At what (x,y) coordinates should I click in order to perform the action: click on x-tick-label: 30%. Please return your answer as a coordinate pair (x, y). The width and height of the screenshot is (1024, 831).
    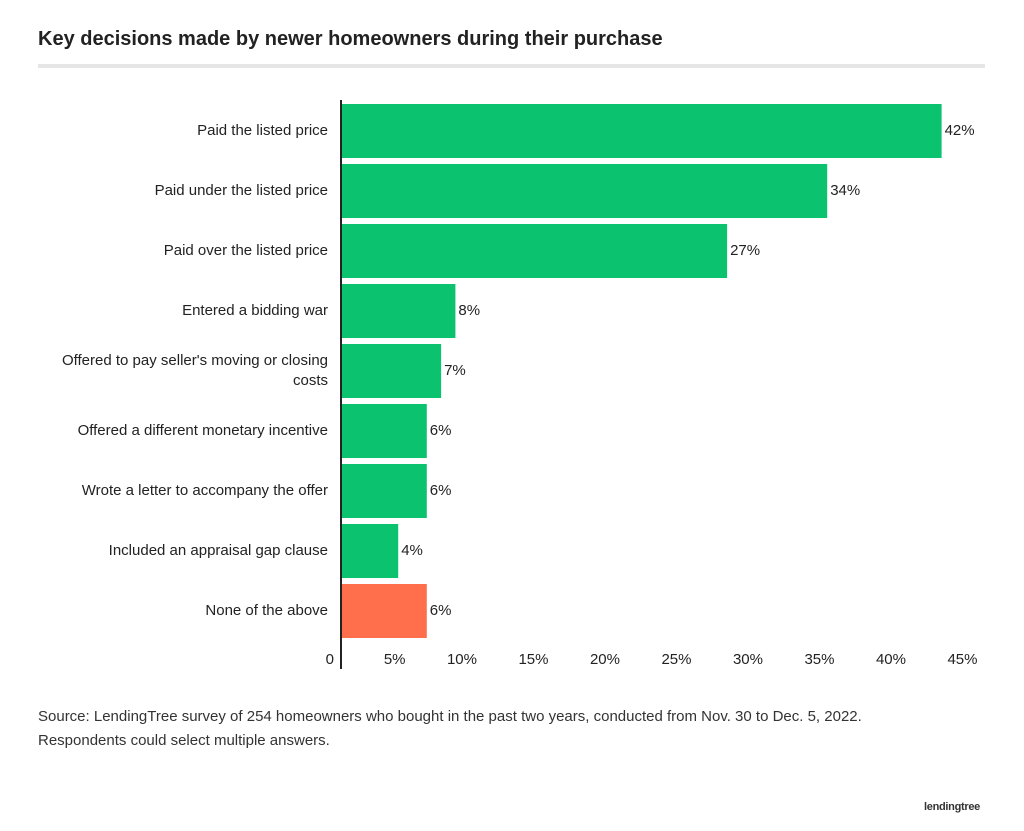
    Looking at the image, I should click on (748, 659).